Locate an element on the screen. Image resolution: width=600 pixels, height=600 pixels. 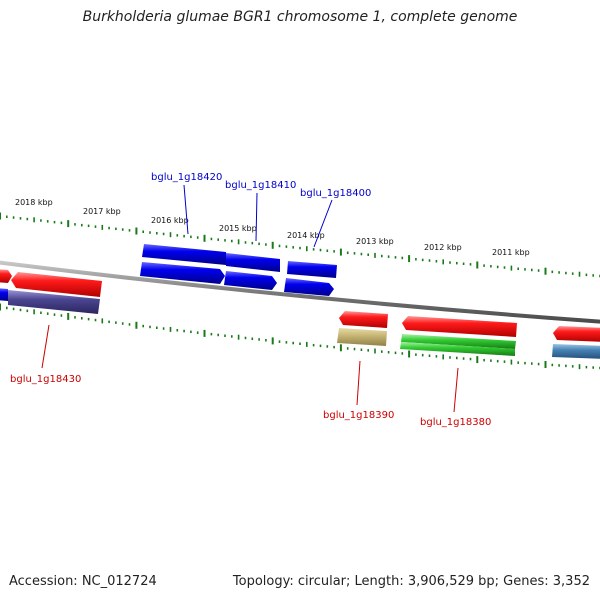
gene-bglu_1g18380 is located at coordinates (459, 326).